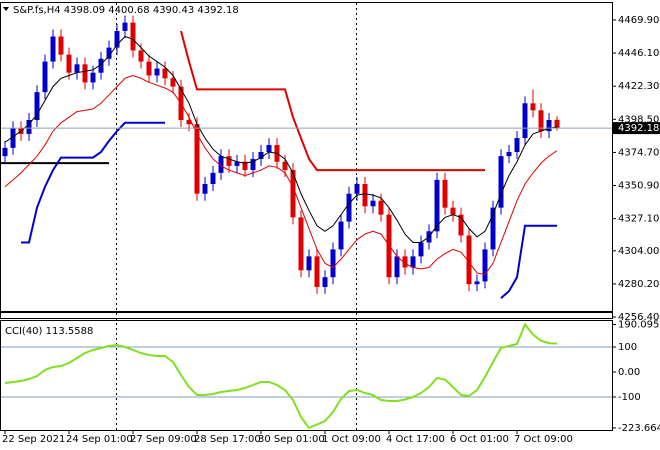 The width and height of the screenshot is (660, 450). I want to click on x-tick-label: 27 Sep 09:00, so click(163, 439).